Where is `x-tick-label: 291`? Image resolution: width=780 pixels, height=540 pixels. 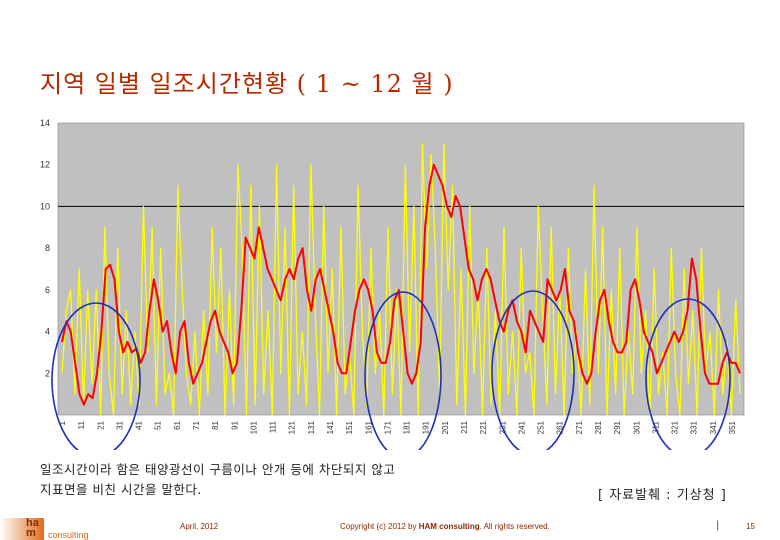
x-tick-label: 291 is located at coordinates (617, 427).